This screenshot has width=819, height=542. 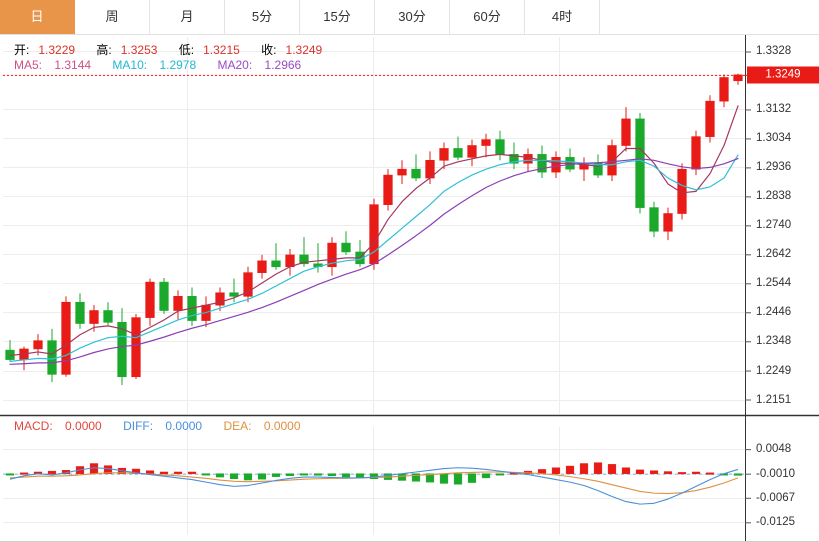 What do you see at coordinates (776, 497) in the screenshot?
I see `macd-axis-tick: -0.0067` at bounding box center [776, 497].